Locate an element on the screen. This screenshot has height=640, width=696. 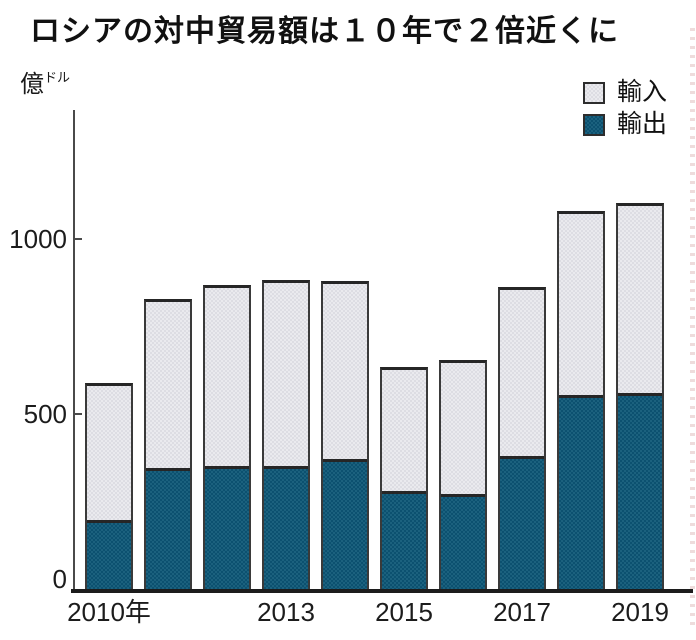
bar-2016 is located at coordinates (463, 474).